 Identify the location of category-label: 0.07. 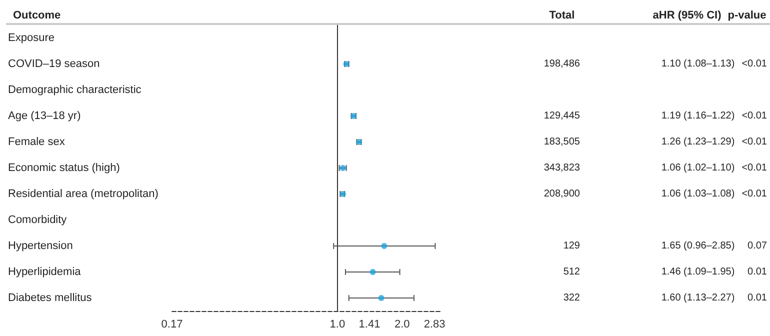
(758, 246).